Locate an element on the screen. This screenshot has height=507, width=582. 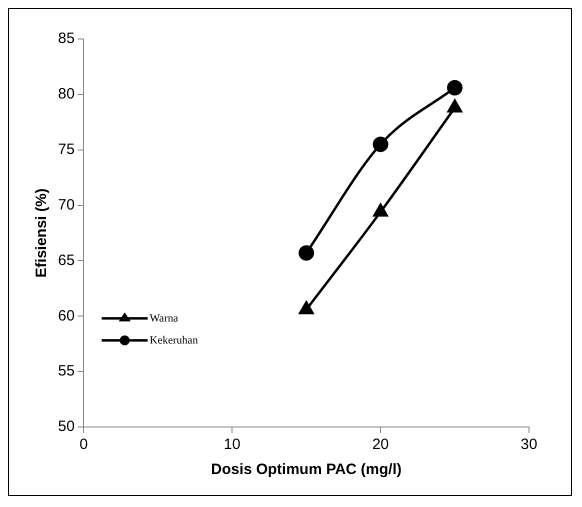
legend-label: Kekeruhan is located at coordinates (174, 340).